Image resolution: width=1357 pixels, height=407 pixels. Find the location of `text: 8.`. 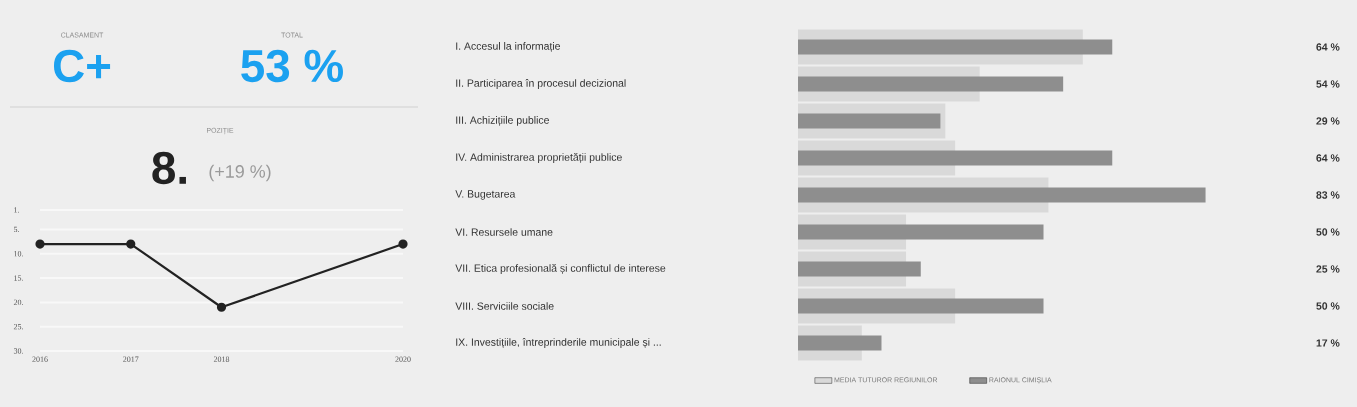

text: 8. is located at coordinates (169, 168).